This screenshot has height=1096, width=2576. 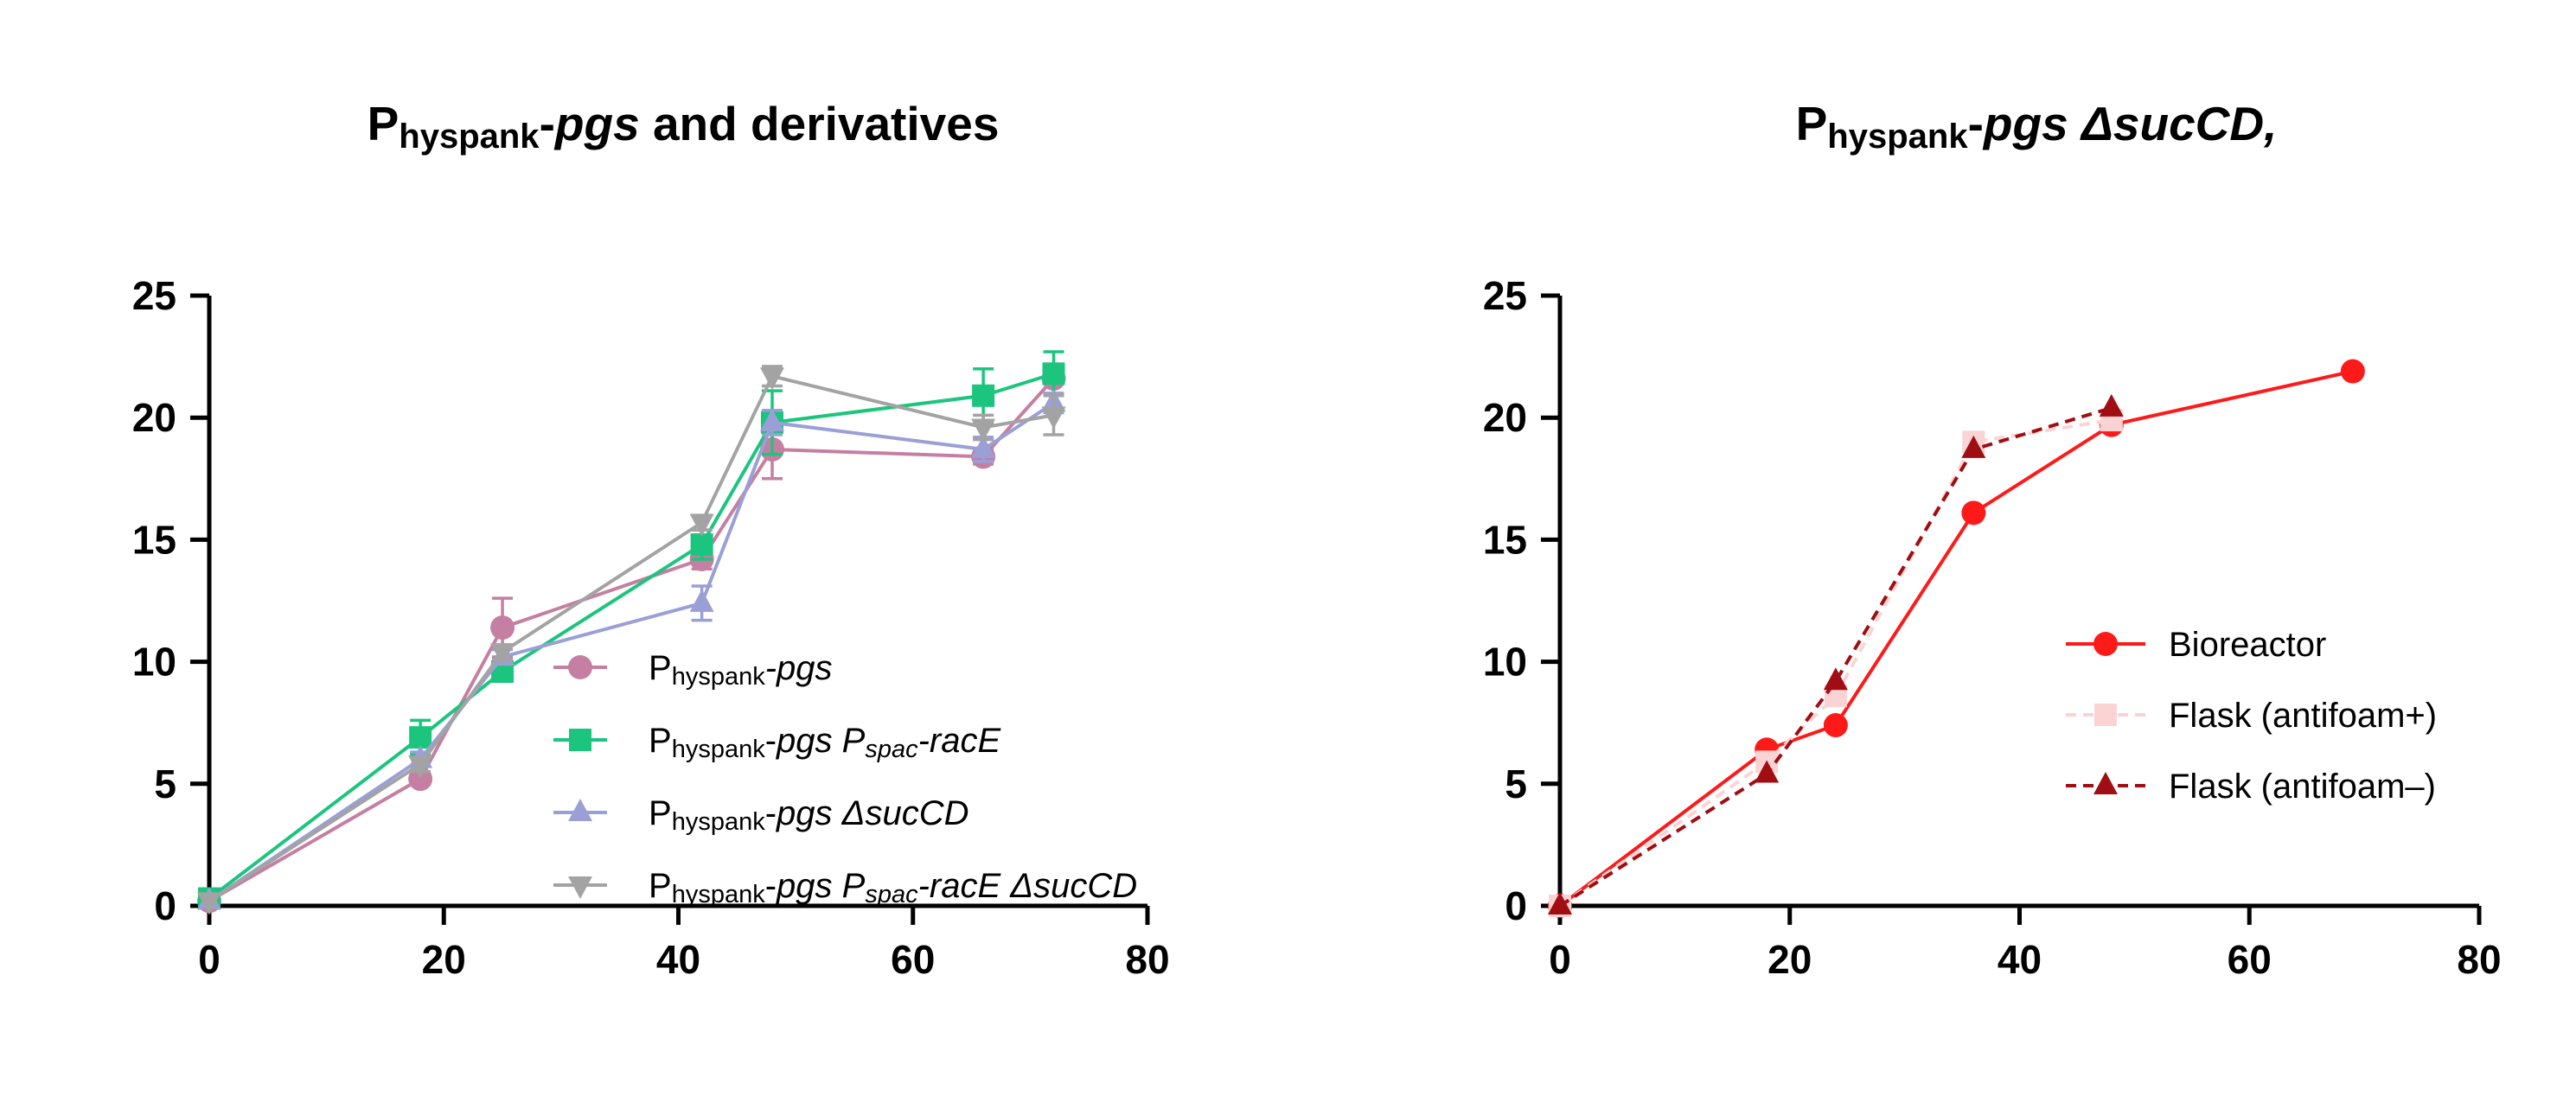 I want to click on chart_data.0.series.1.name_parts-part: -racE, so click(x=960, y=741).